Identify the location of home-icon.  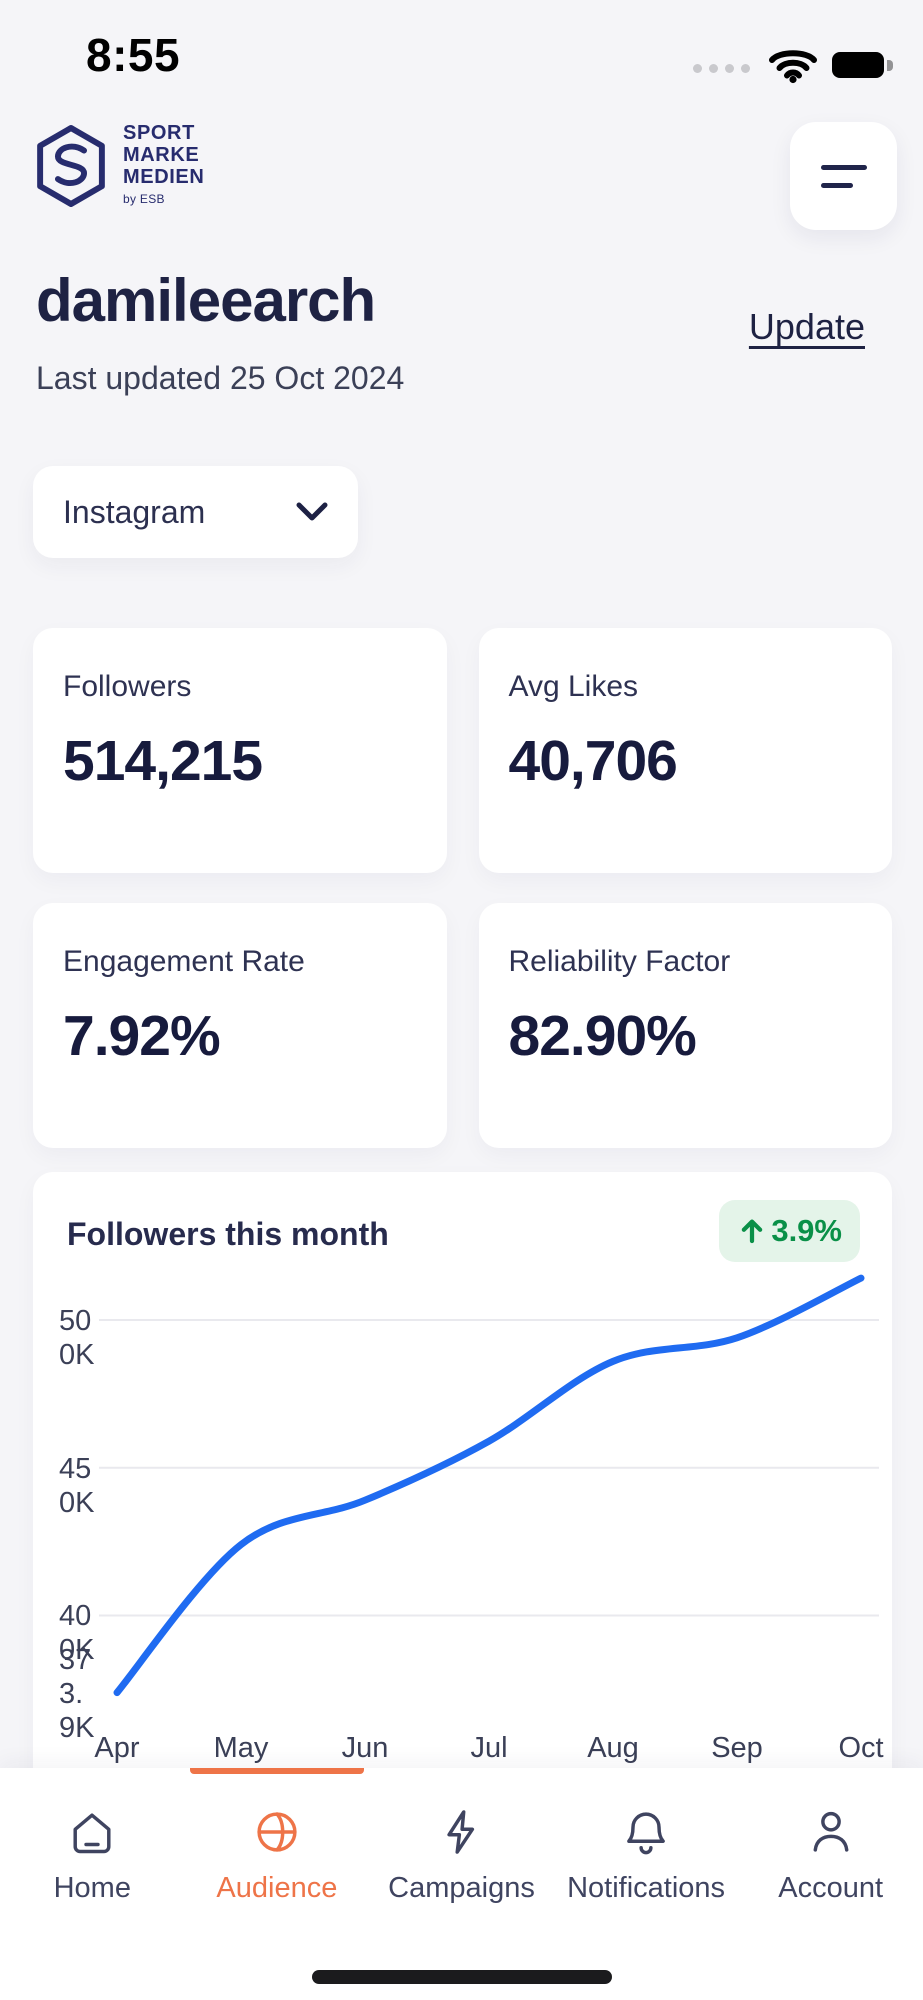
(92, 1833).